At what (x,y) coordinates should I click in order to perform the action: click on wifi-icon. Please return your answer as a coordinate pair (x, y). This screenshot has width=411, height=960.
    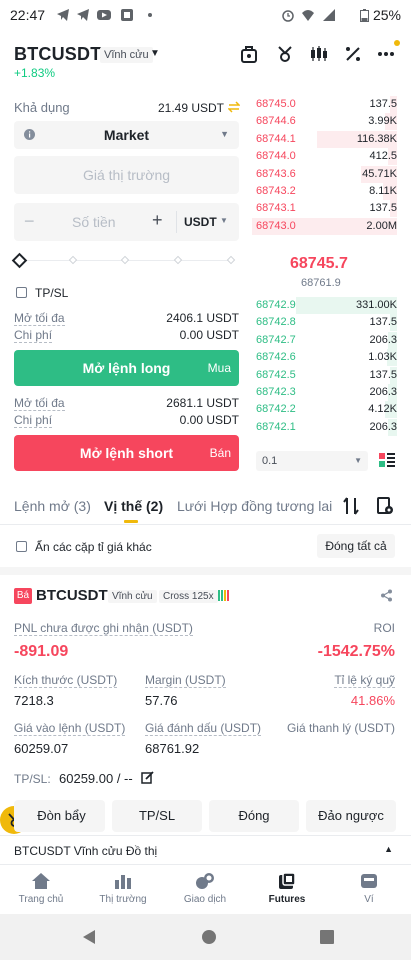
    Looking at the image, I should click on (308, 15).